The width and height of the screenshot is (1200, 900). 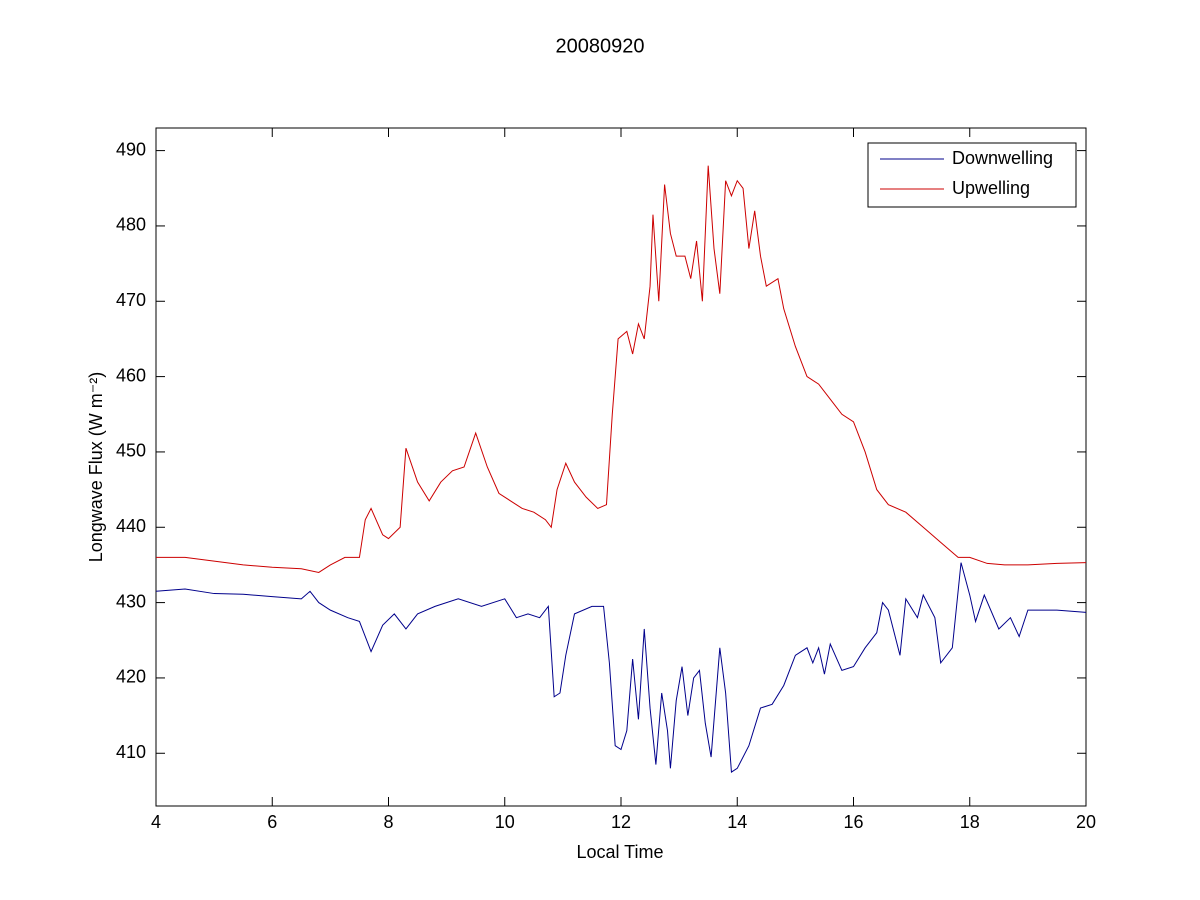 What do you see at coordinates (970, 822) in the screenshot?
I see `x-tick-label: 18` at bounding box center [970, 822].